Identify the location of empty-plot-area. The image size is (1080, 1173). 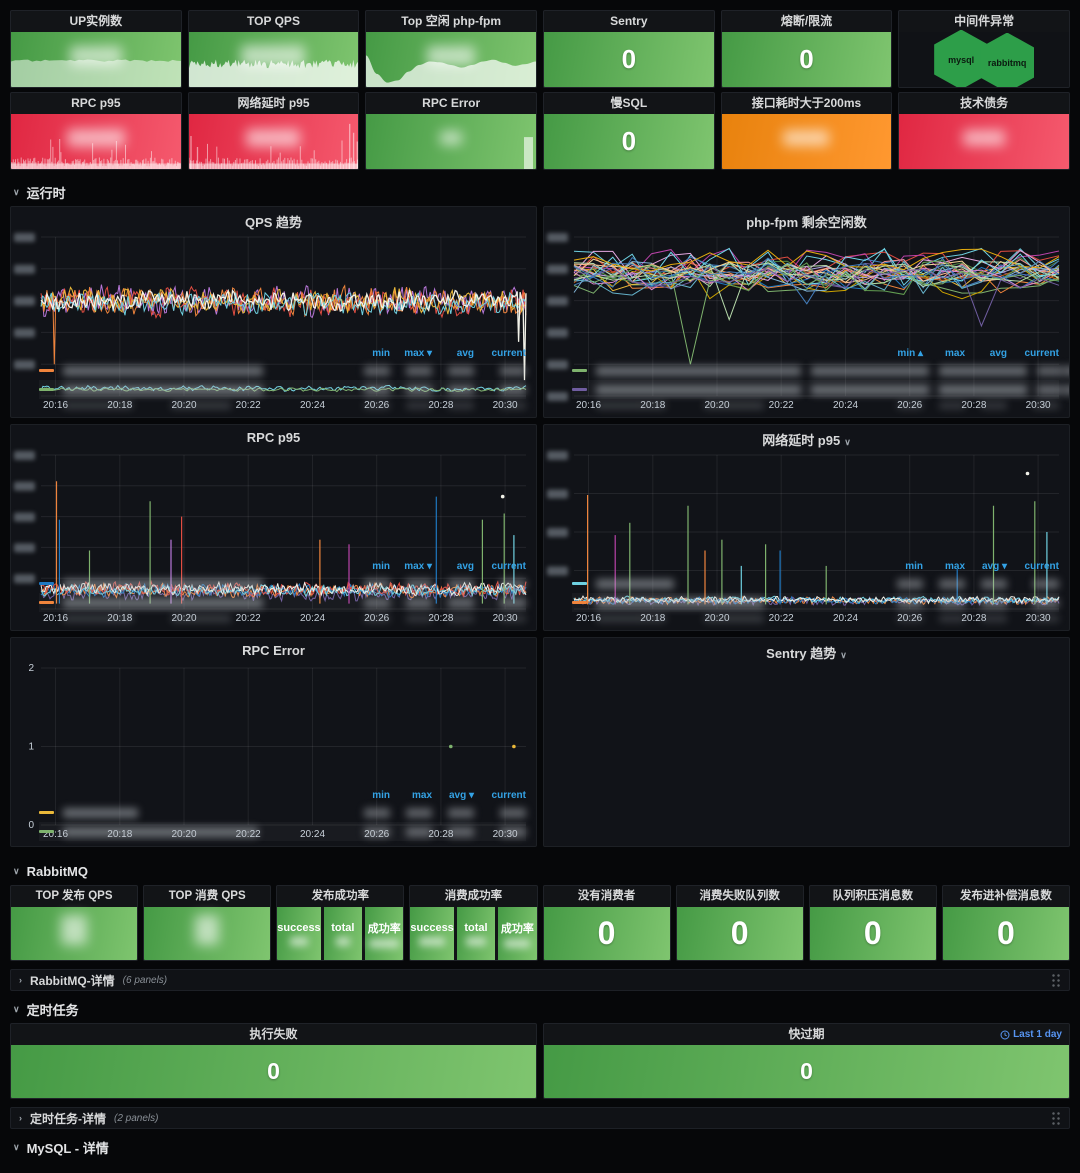
(806, 753).